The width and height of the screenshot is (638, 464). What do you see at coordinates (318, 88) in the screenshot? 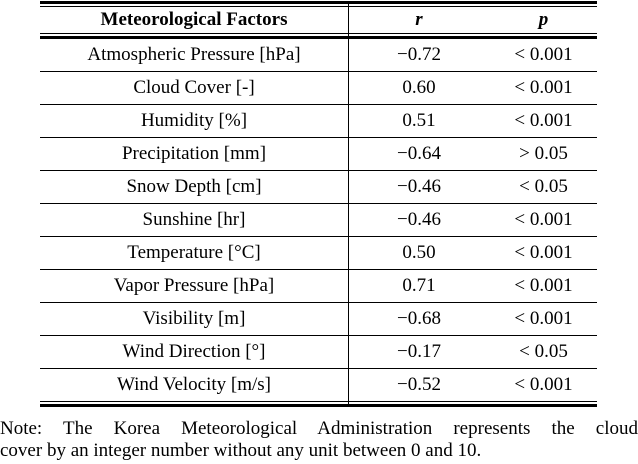
I see `table-row: Cloud Cover [-] 0.60 < 0.001` at bounding box center [318, 88].